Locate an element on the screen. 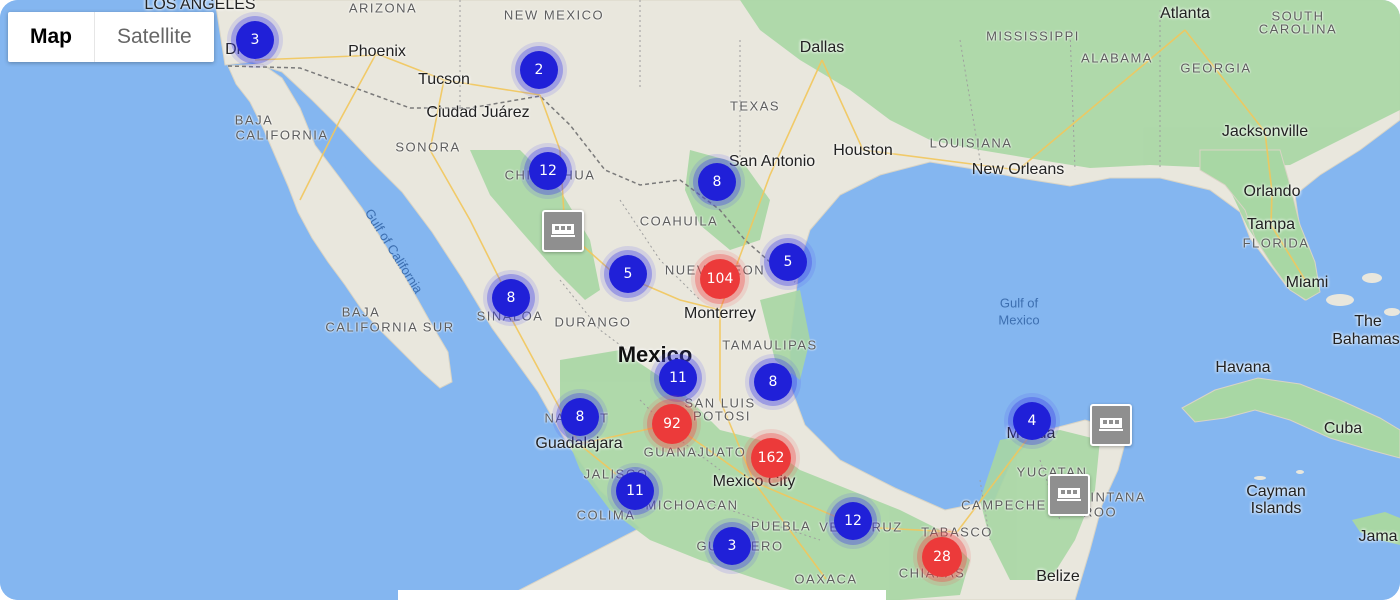  florida-land is located at coordinates (1260, 225).